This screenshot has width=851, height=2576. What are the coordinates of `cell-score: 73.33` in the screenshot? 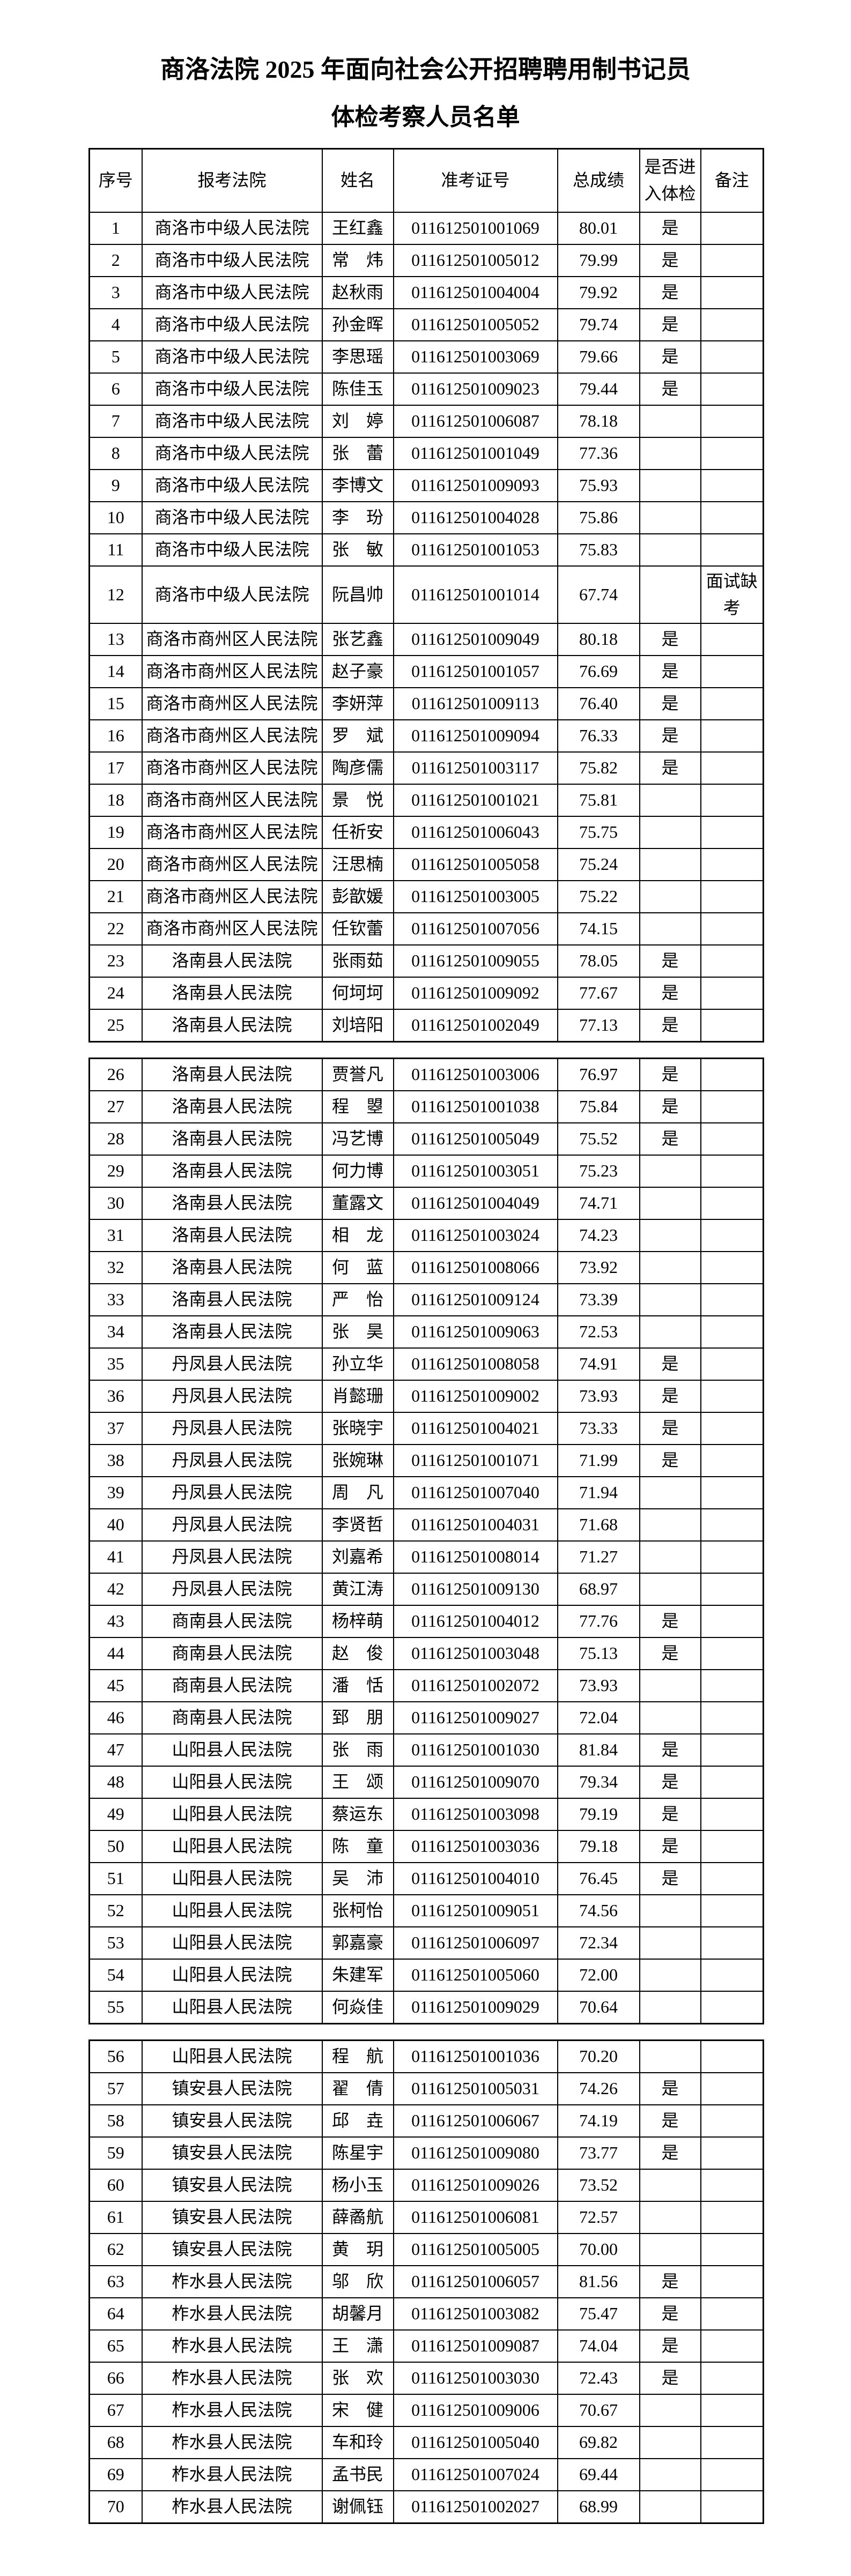 It's located at (599, 1429).